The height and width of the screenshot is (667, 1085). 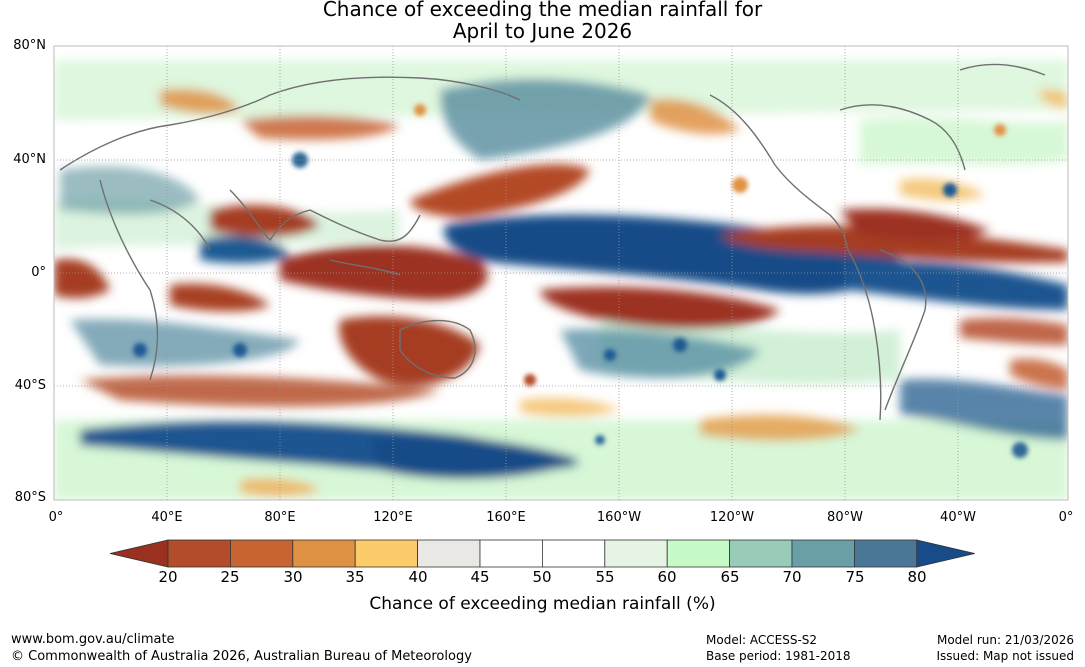 What do you see at coordinates (778, 656) in the screenshot?
I see `footer-base-period: Base period: 1981-2018` at bounding box center [778, 656].